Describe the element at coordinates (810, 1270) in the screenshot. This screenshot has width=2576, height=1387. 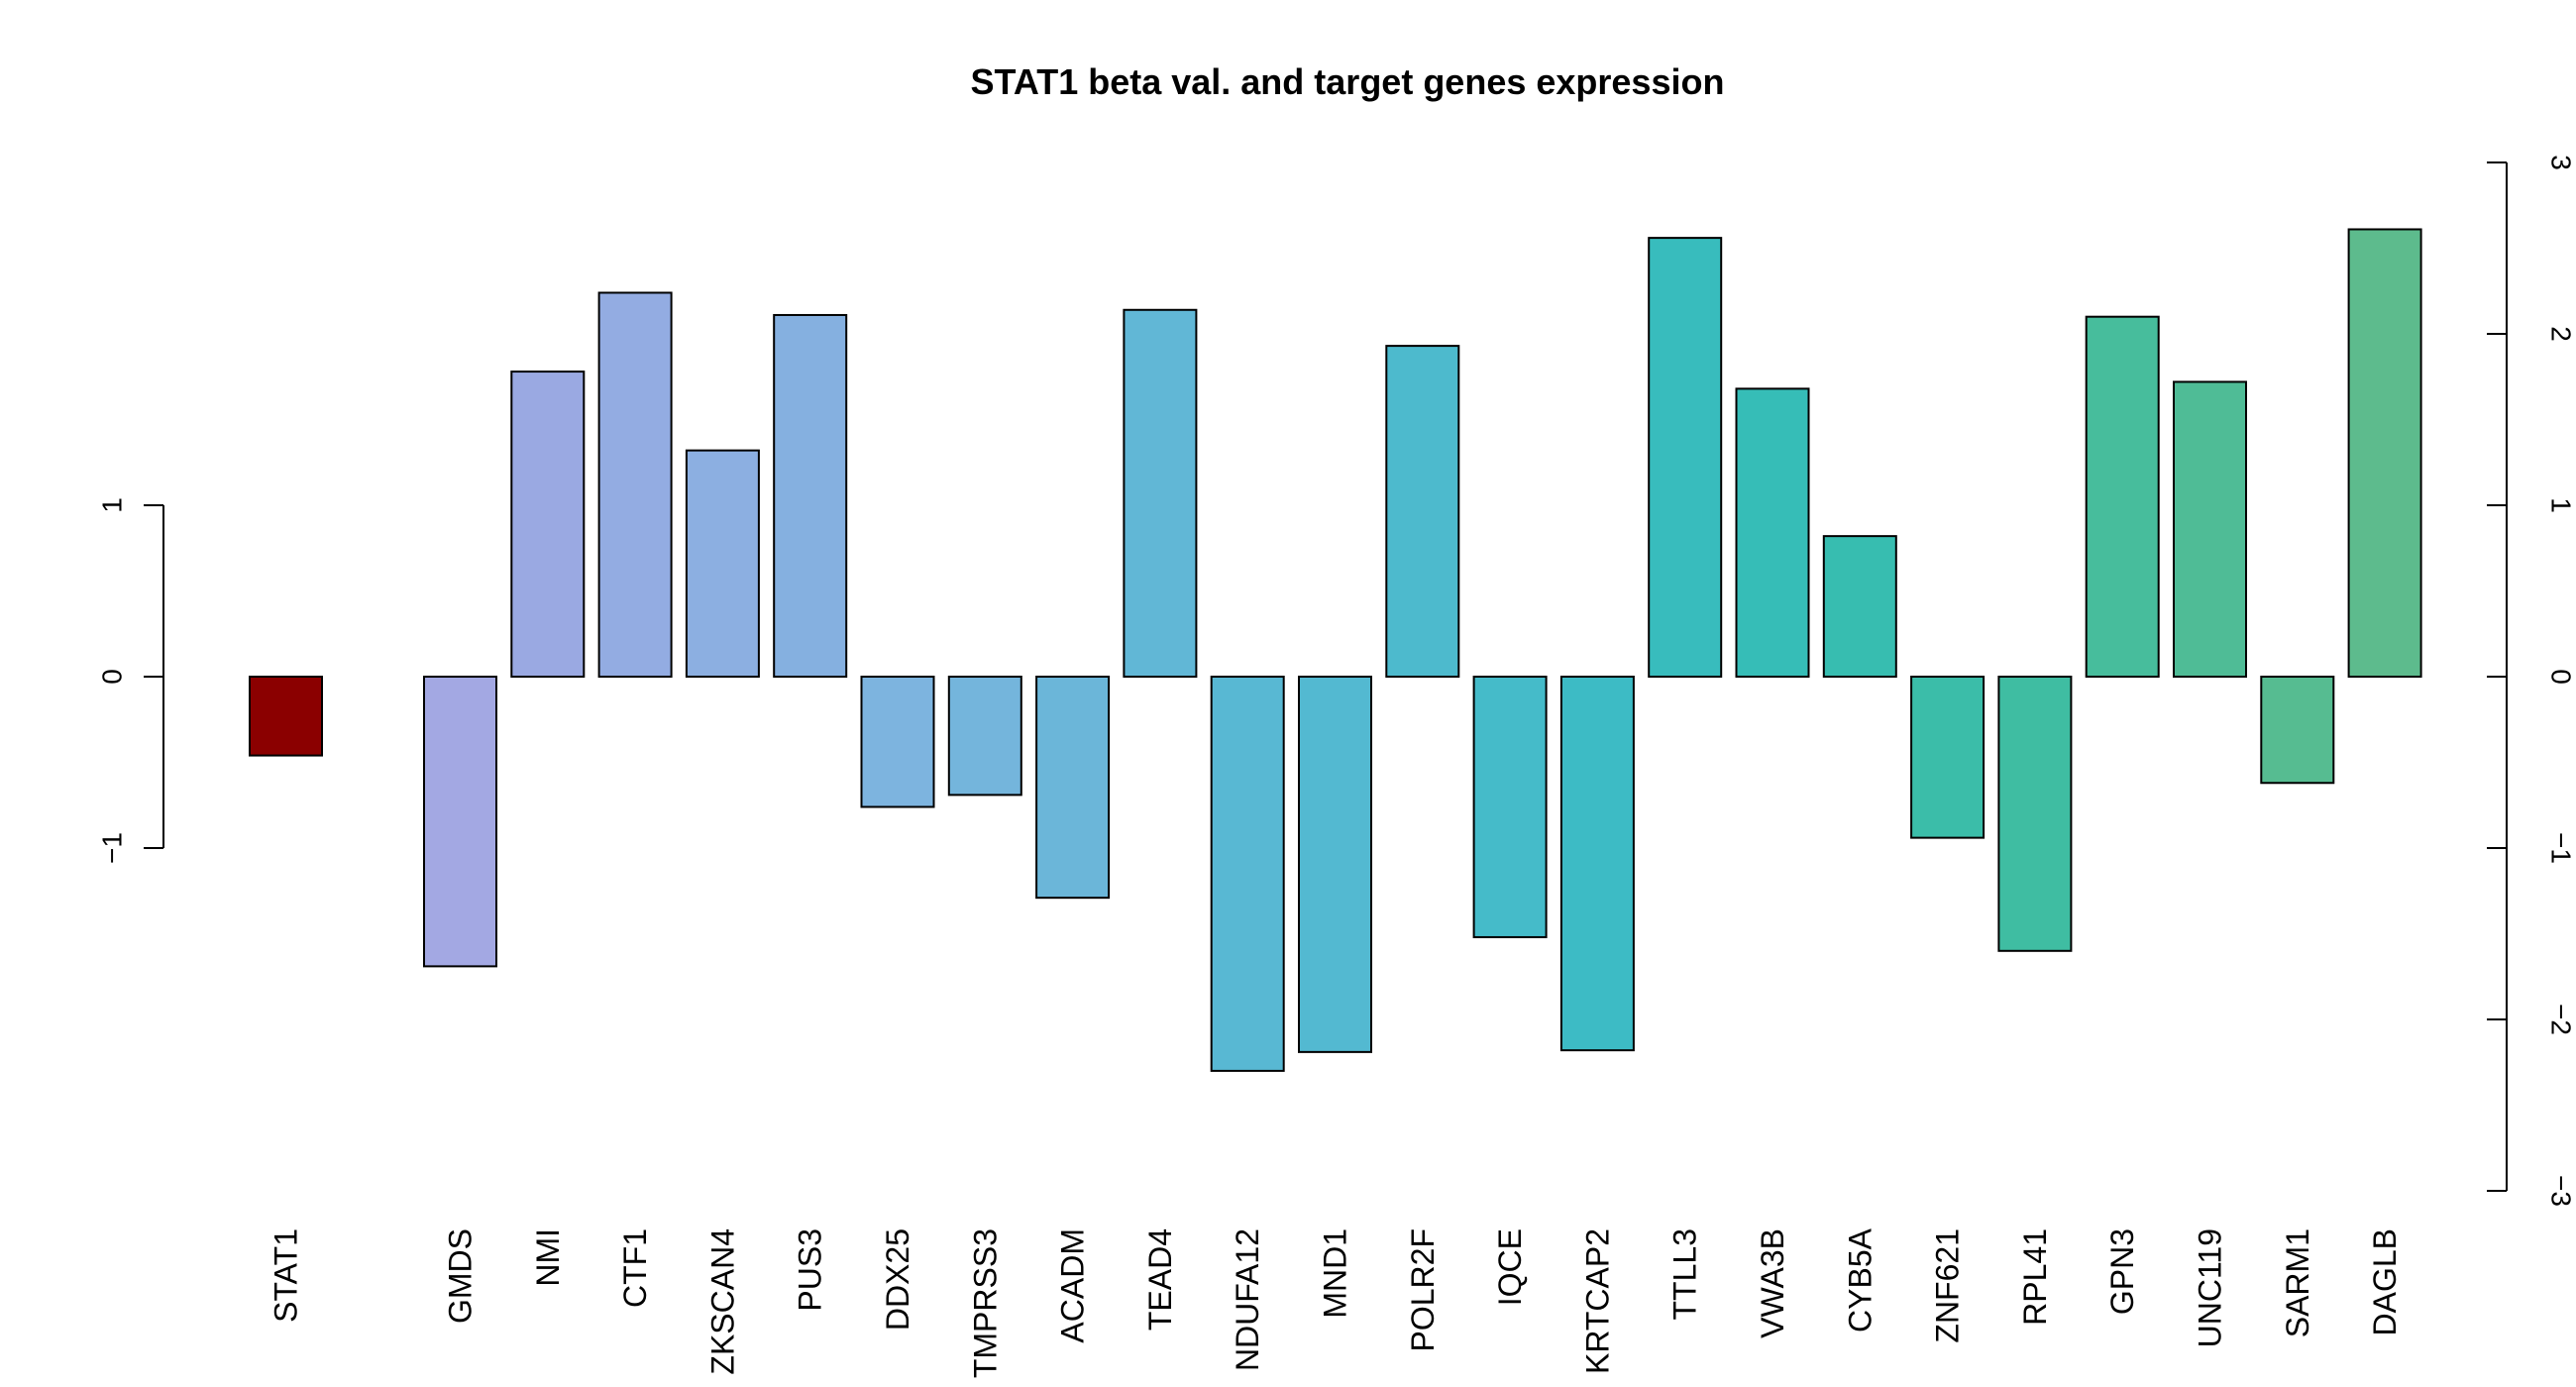
I see `category-label: PUS3` at that location.